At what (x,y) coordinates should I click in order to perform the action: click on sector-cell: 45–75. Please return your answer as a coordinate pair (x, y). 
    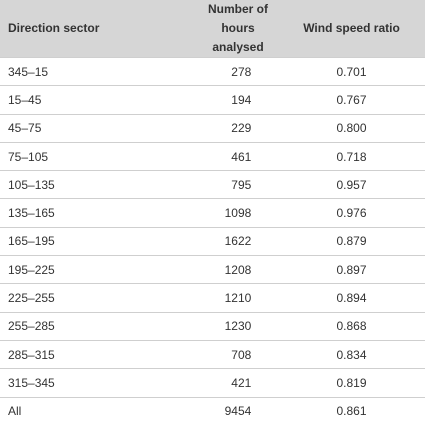
    Looking at the image, I should click on (79, 128).